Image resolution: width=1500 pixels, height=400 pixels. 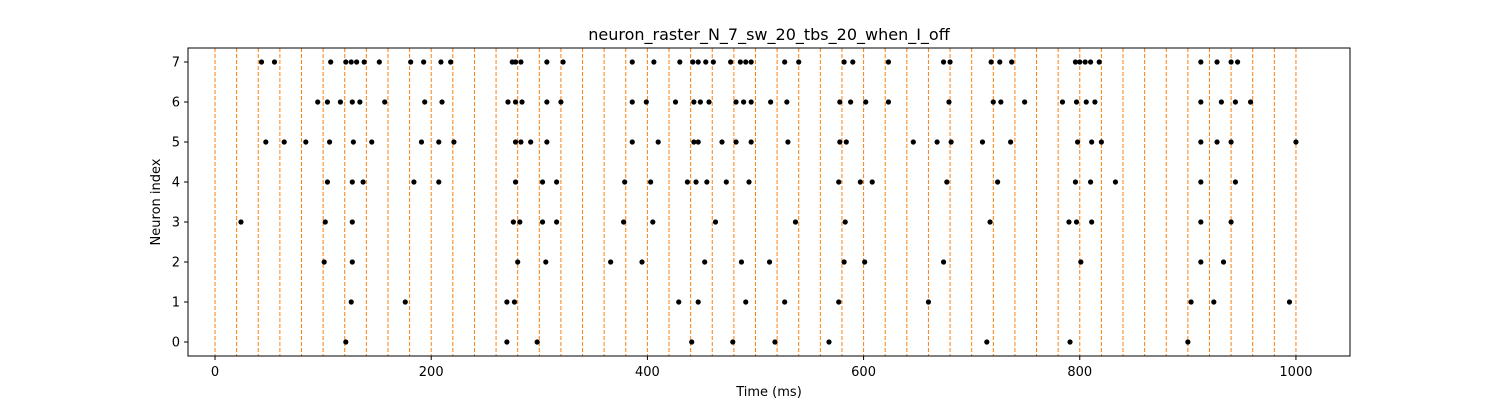 I want to click on x-tick-label: 800, so click(x=1079, y=372).